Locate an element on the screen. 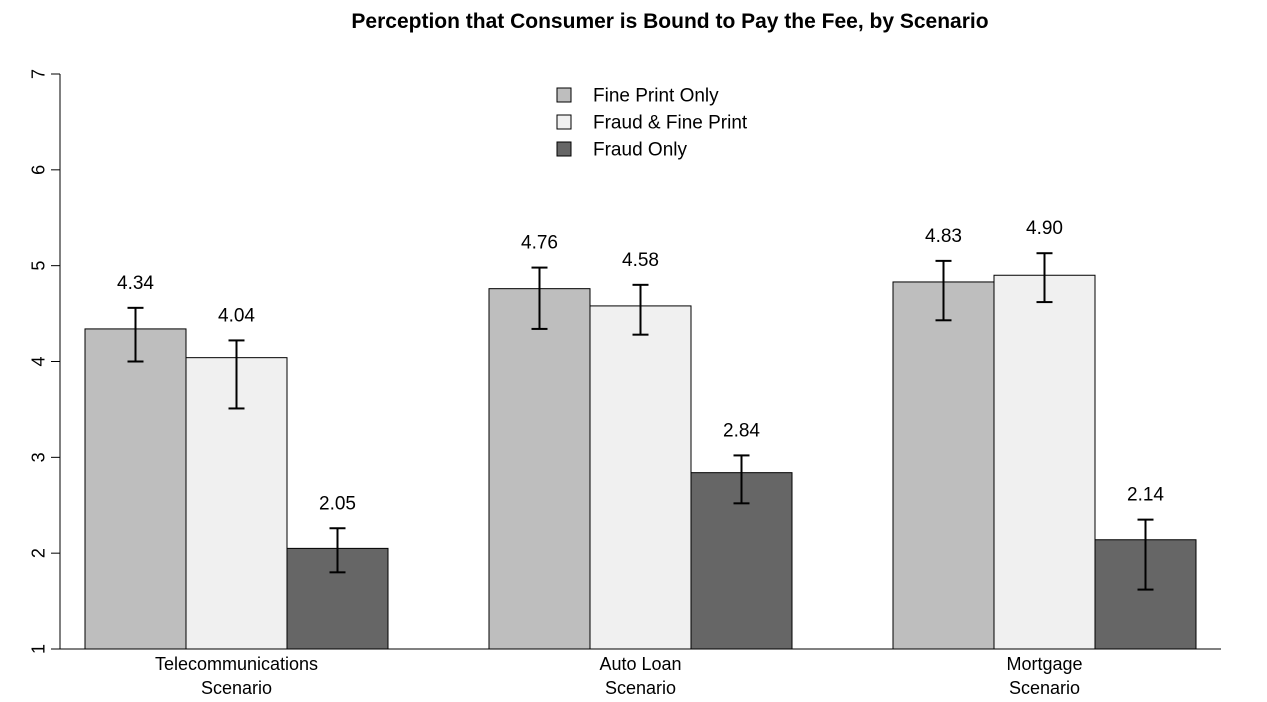  value-label: 2.84 is located at coordinates (741, 430).